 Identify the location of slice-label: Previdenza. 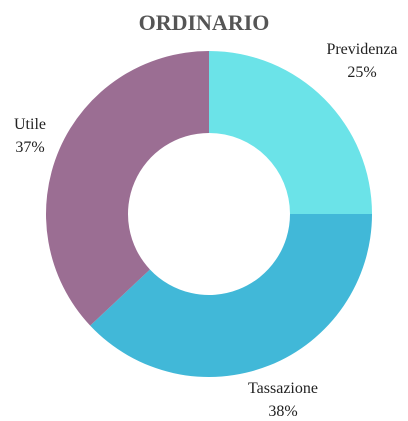
(361, 49).